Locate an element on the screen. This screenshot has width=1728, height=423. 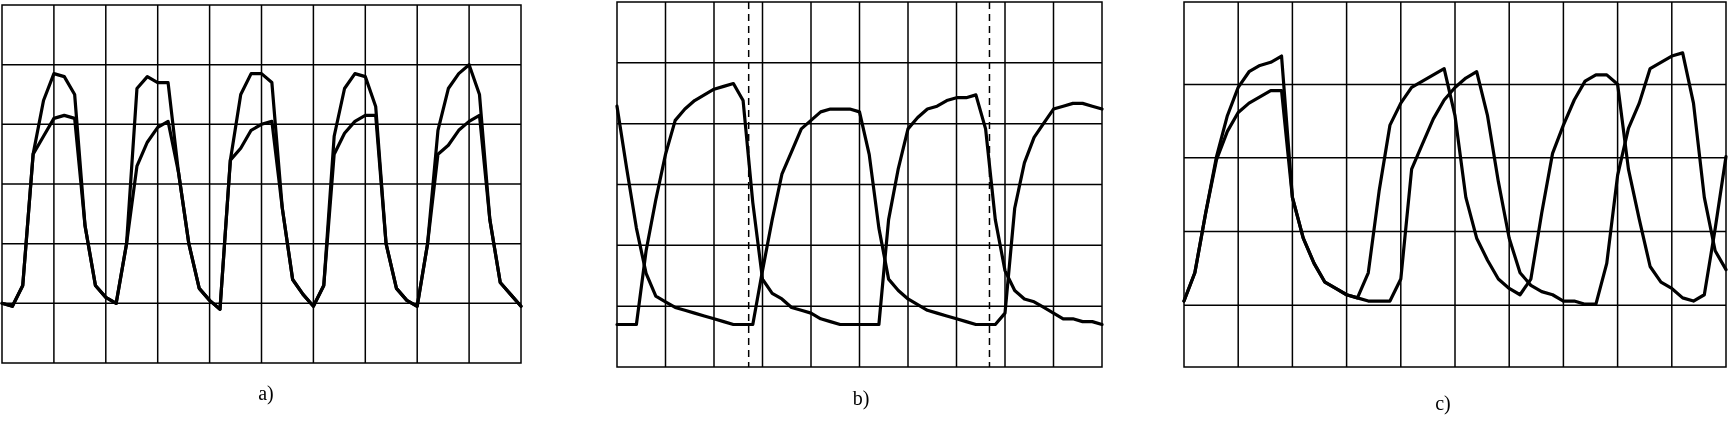
text: c) is located at coordinates (1443, 403).